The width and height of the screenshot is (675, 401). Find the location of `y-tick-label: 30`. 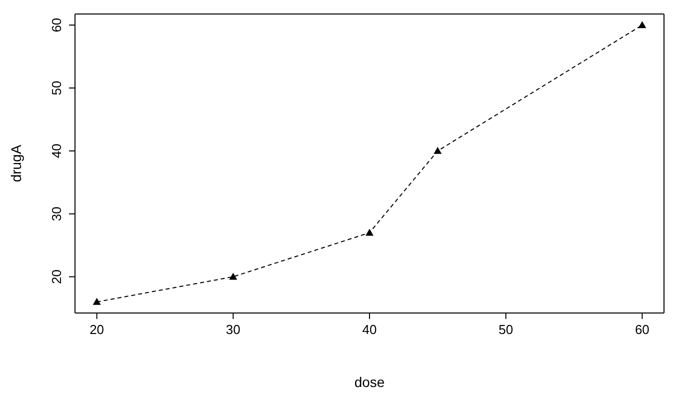

y-tick-label: 30 is located at coordinates (56, 214).